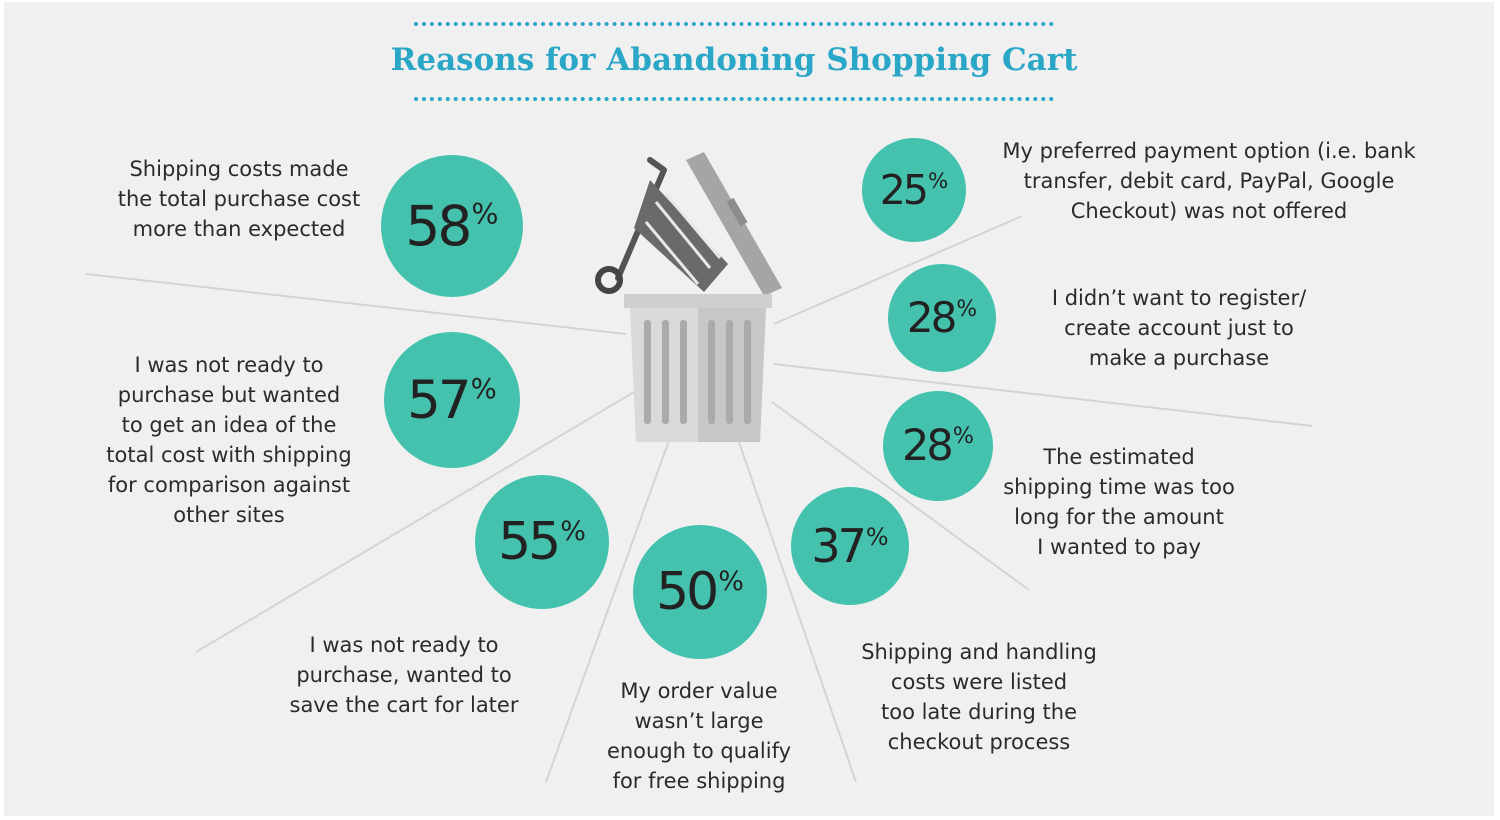 This screenshot has width=1500, height=820. I want to click on percent-value: 37%, so click(850, 546).